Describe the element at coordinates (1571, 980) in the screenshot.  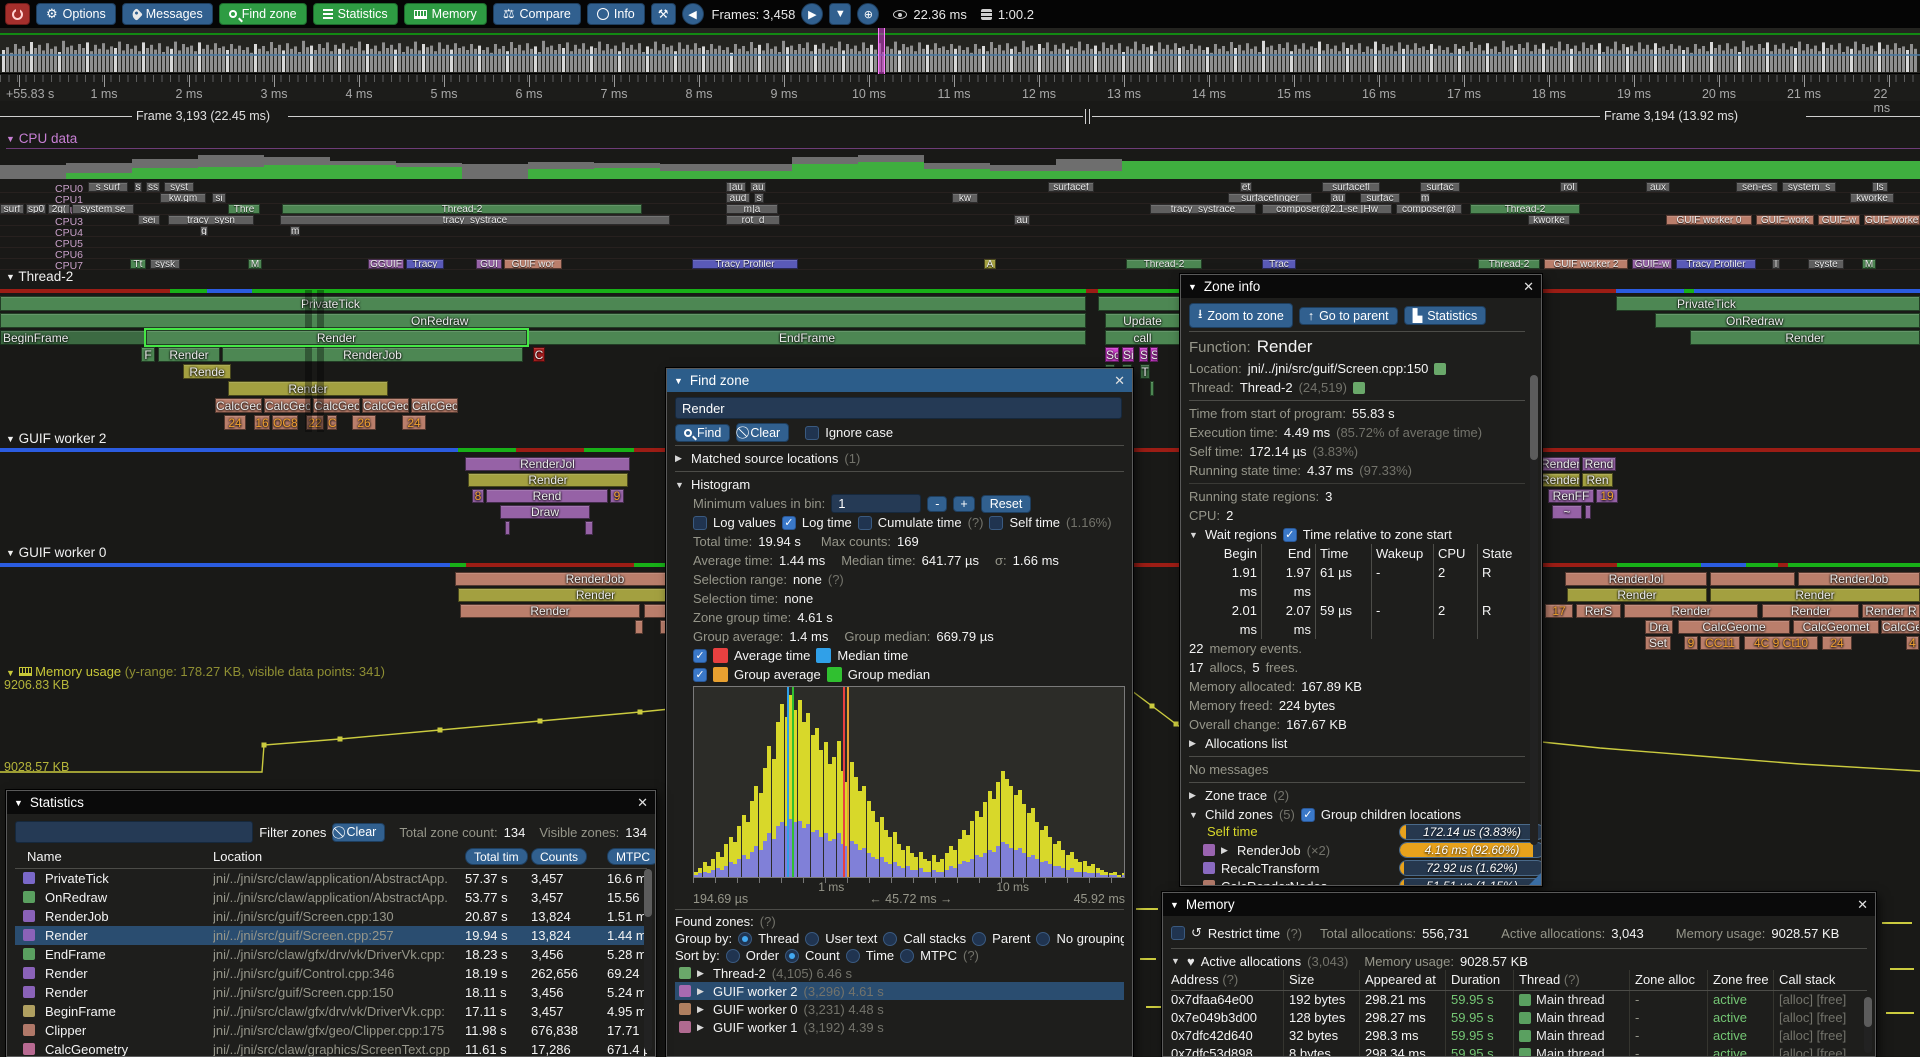
I see `memory-column-header: Thread (?)` at that location.